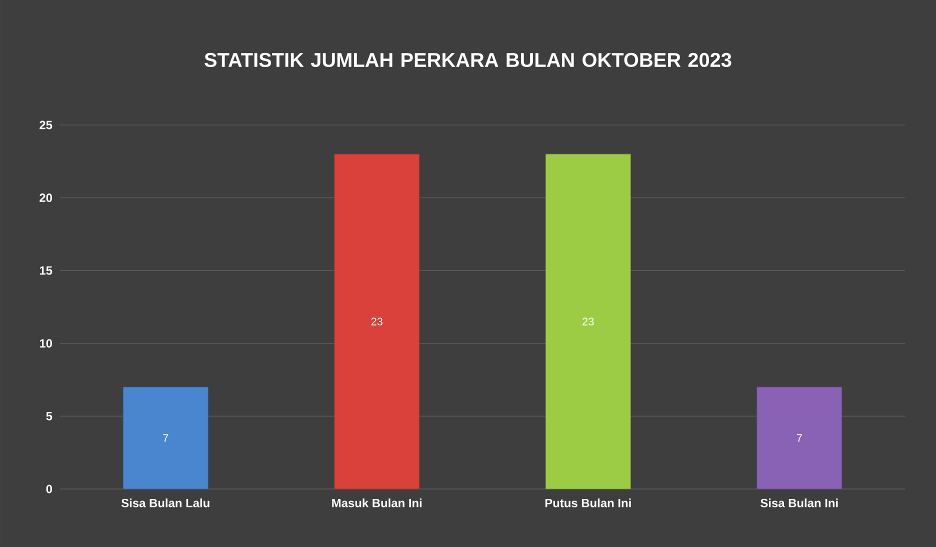 The height and width of the screenshot is (547, 936). Describe the element at coordinates (377, 503) in the screenshot. I see `x-tick-label: Masuk Bulan Ini` at that location.